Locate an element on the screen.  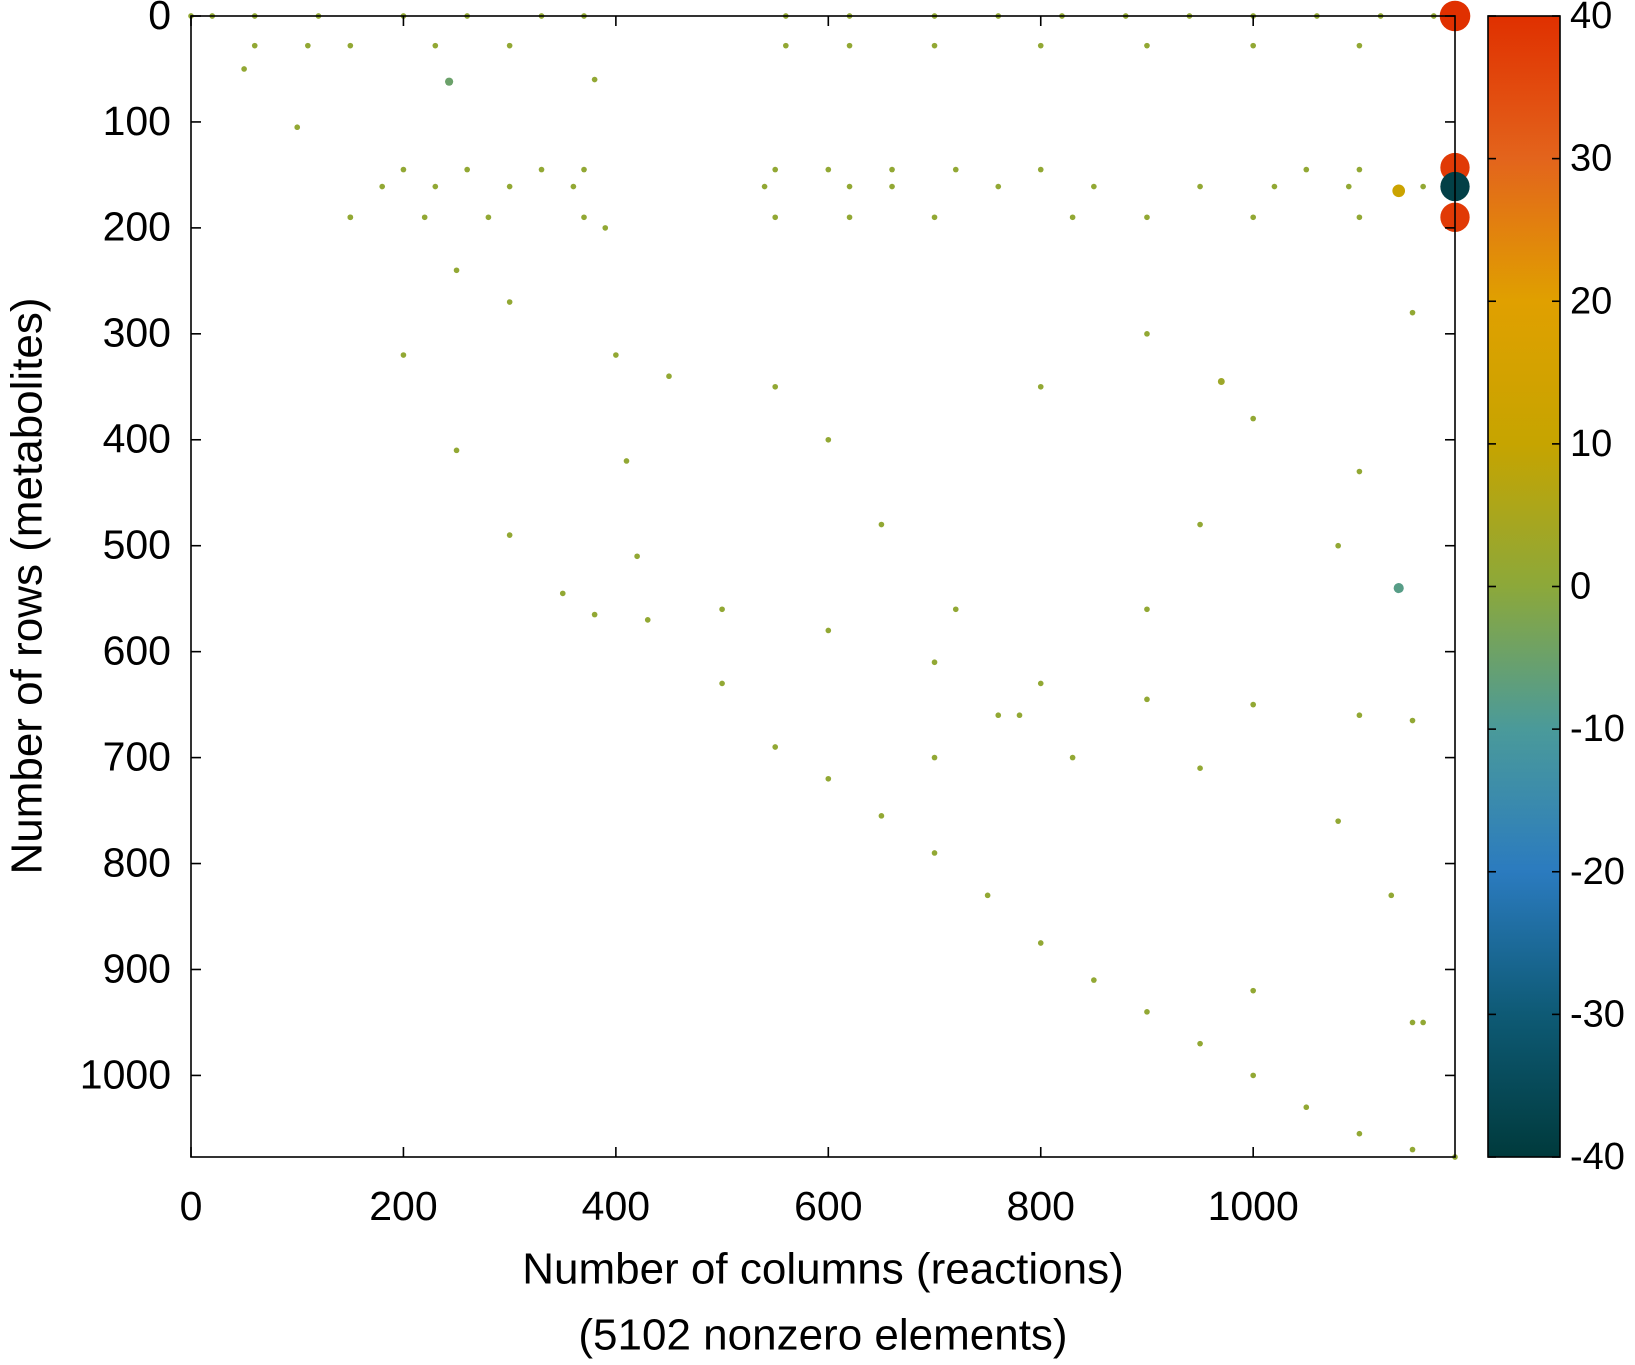
colorbar-tick-label: -20 is located at coordinates (1597, 872).